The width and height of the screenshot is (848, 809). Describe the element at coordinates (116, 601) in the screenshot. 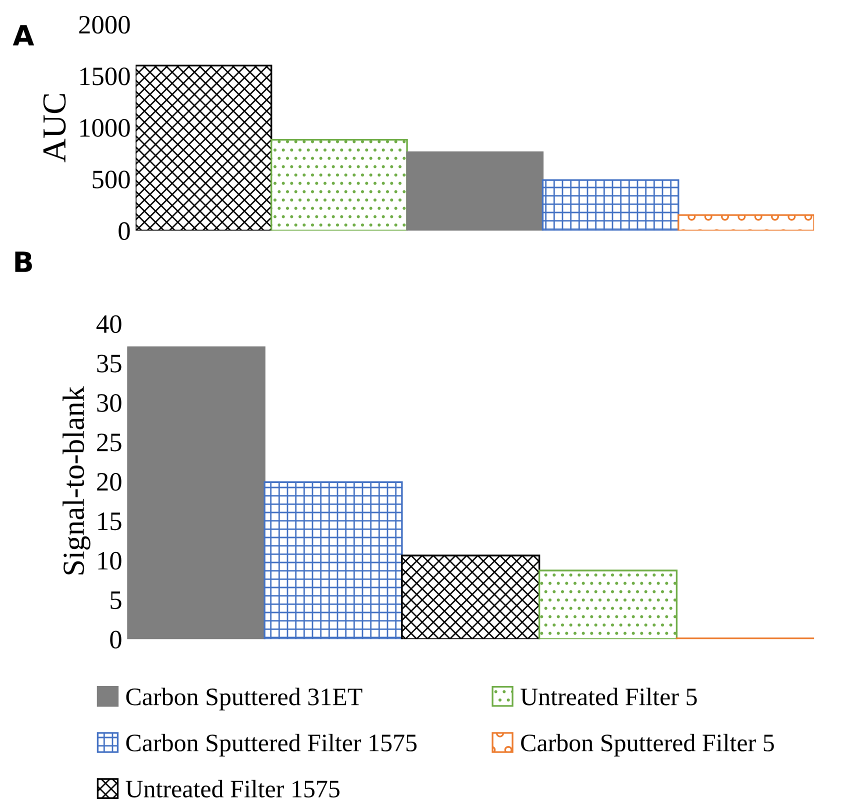

I see `y-tick-label: 5` at that location.